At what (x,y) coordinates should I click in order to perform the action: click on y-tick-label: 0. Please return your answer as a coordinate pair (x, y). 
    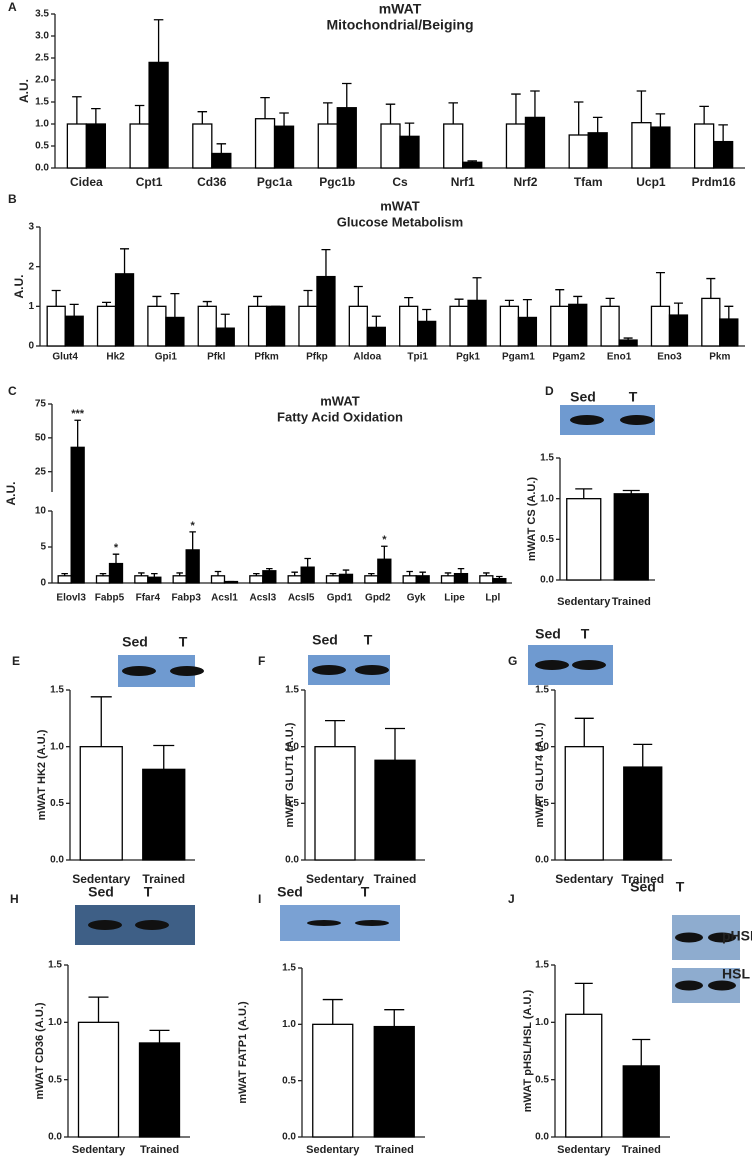
    Looking at the image, I should click on (43, 583).